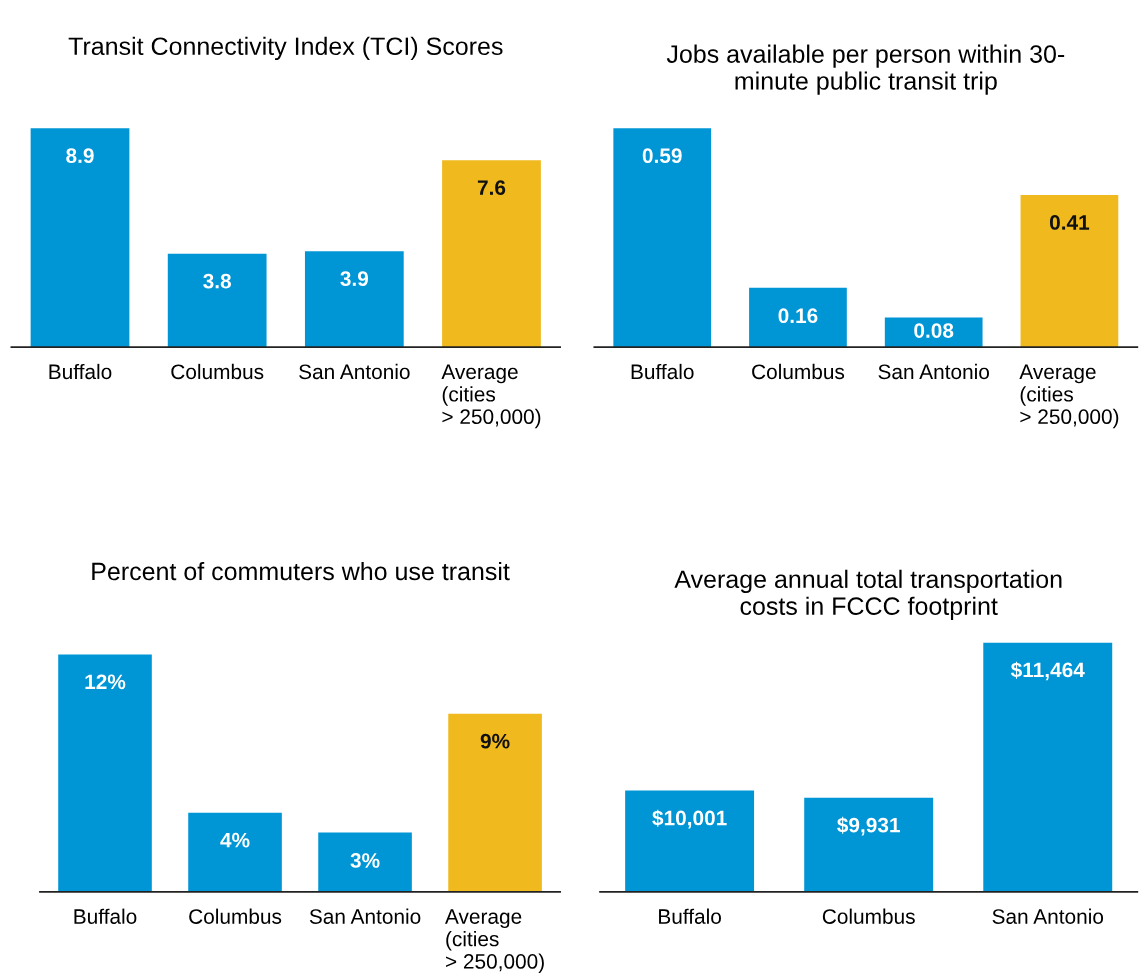  What do you see at coordinates (217, 281) in the screenshot?
I see `data-label: 3.8` at bounding box center [217, 281].